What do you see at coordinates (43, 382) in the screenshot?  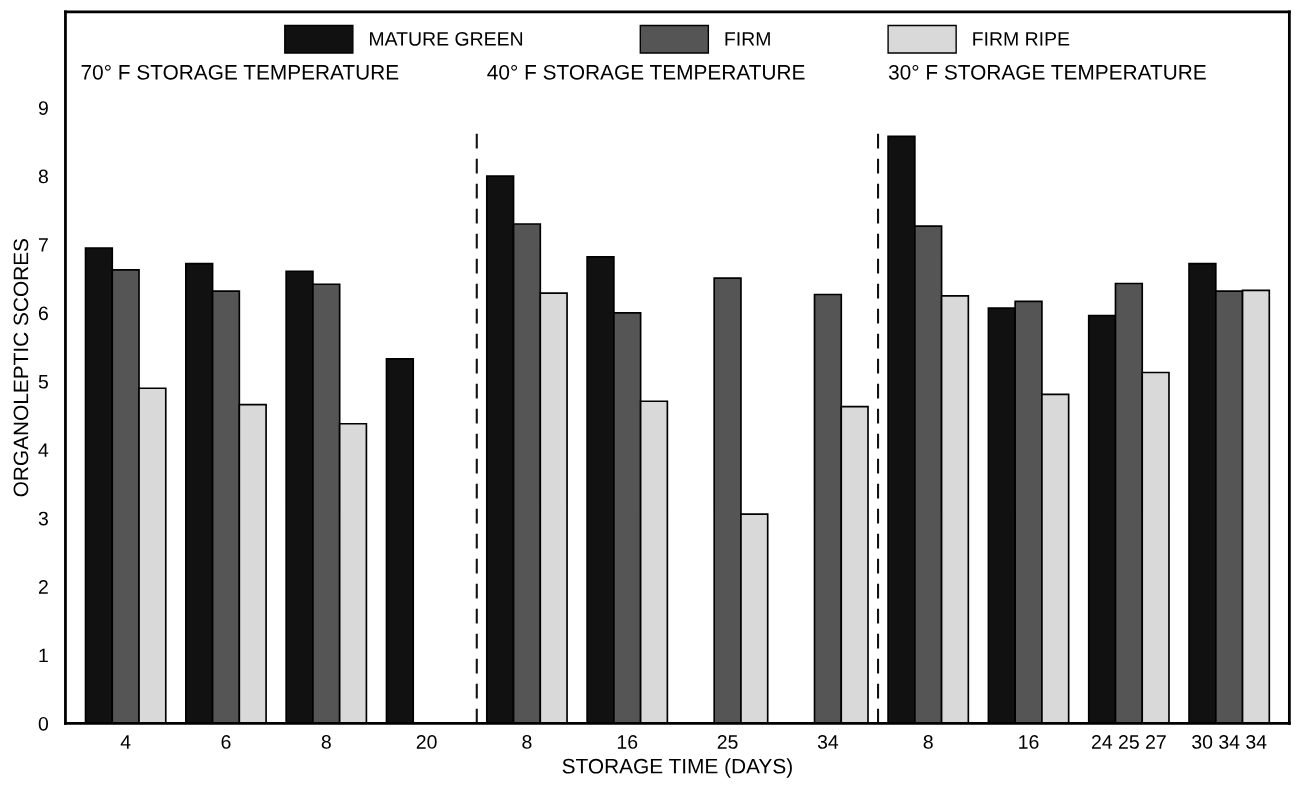 I see `y-tick-label: 5` at bounding box center [43, 382].